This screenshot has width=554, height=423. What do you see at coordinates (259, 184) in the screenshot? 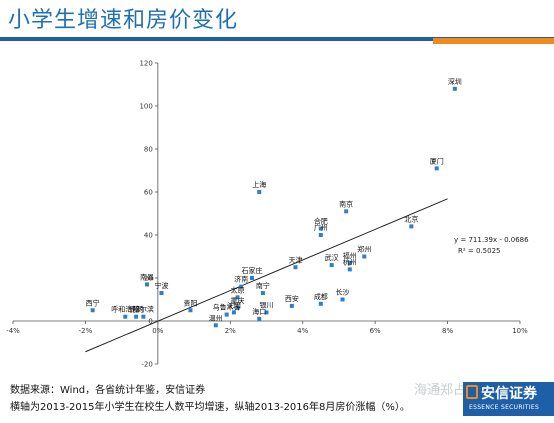
I see `data-point-label: 上海` at bounding box center [259, 184].